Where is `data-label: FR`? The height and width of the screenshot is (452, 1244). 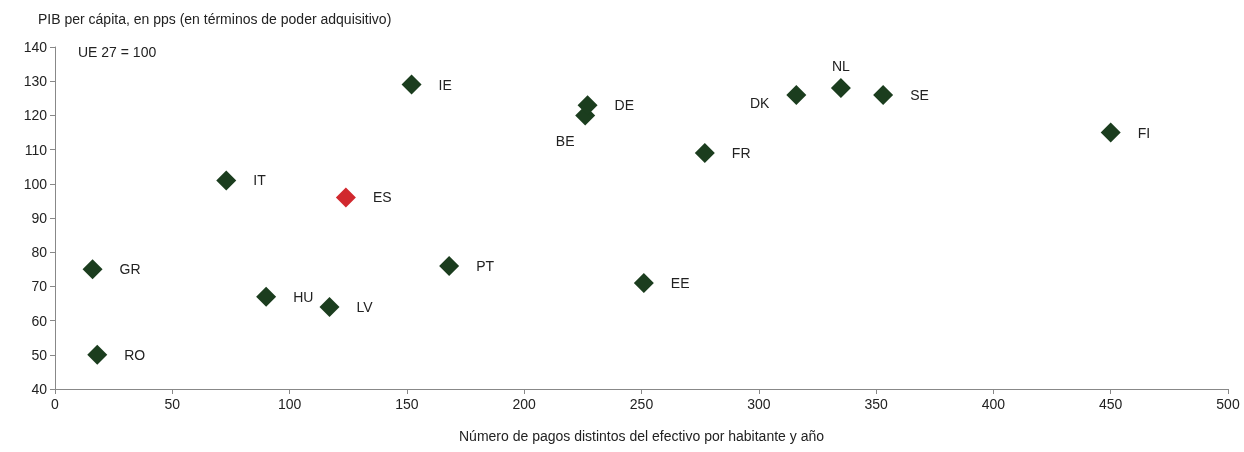 data-label: FR is located at coordinates (741, 153).